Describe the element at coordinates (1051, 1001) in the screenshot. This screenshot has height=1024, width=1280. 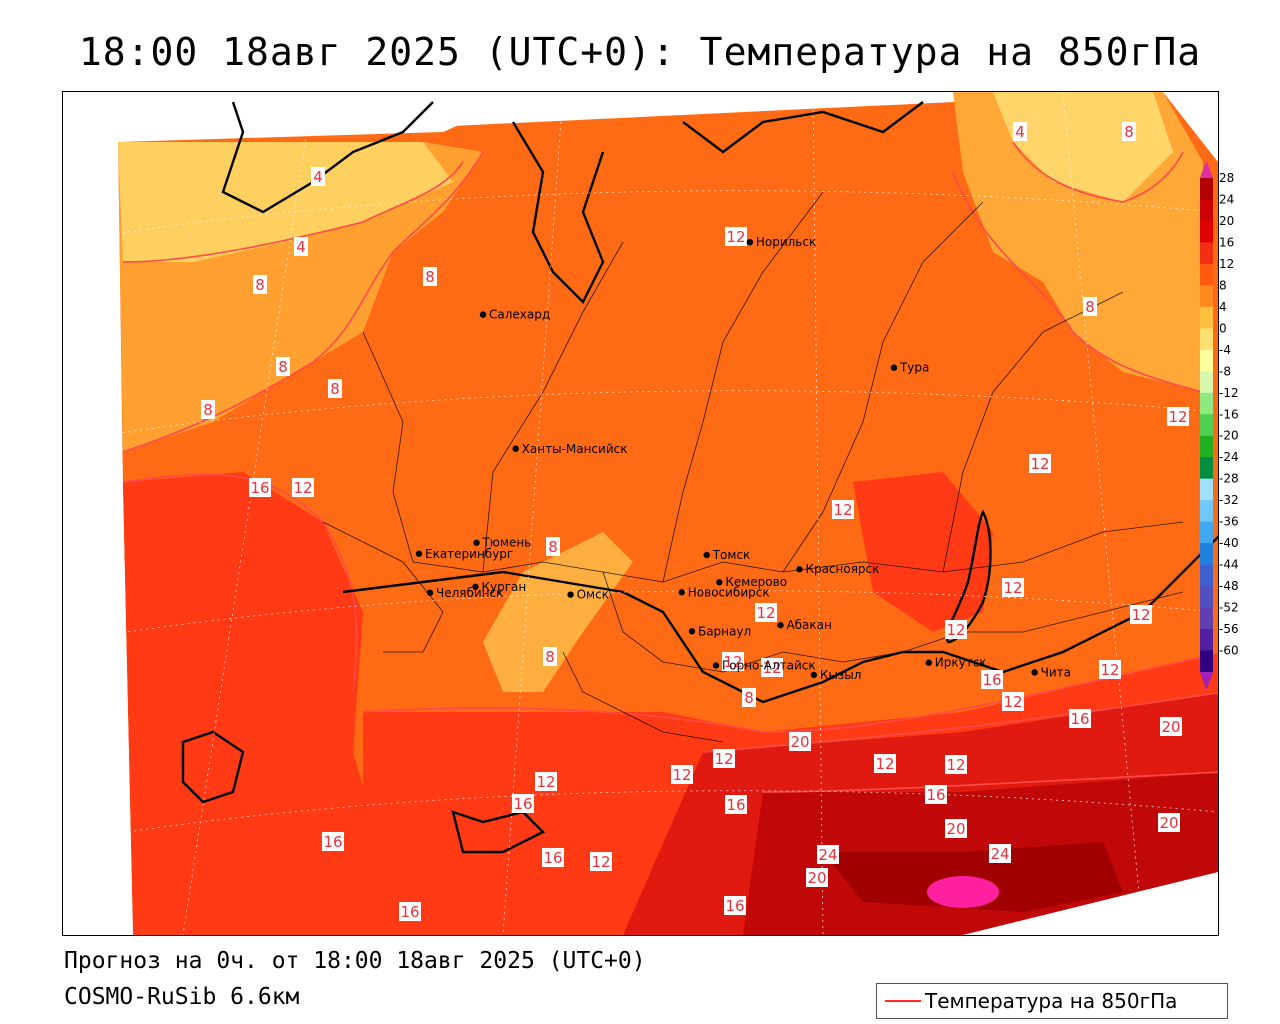
I see `legend-label: Температура на 850гПа` at that location.